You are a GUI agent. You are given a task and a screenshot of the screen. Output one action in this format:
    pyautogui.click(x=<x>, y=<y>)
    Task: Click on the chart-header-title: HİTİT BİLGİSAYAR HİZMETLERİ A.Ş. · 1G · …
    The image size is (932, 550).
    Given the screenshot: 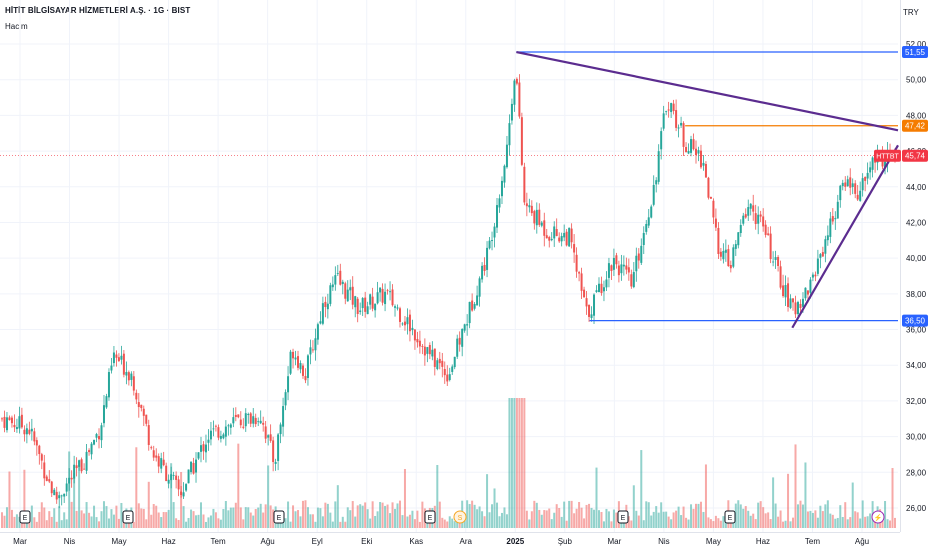 What is the action you would take?
    pyautogui.click(x=98, y=10)
    